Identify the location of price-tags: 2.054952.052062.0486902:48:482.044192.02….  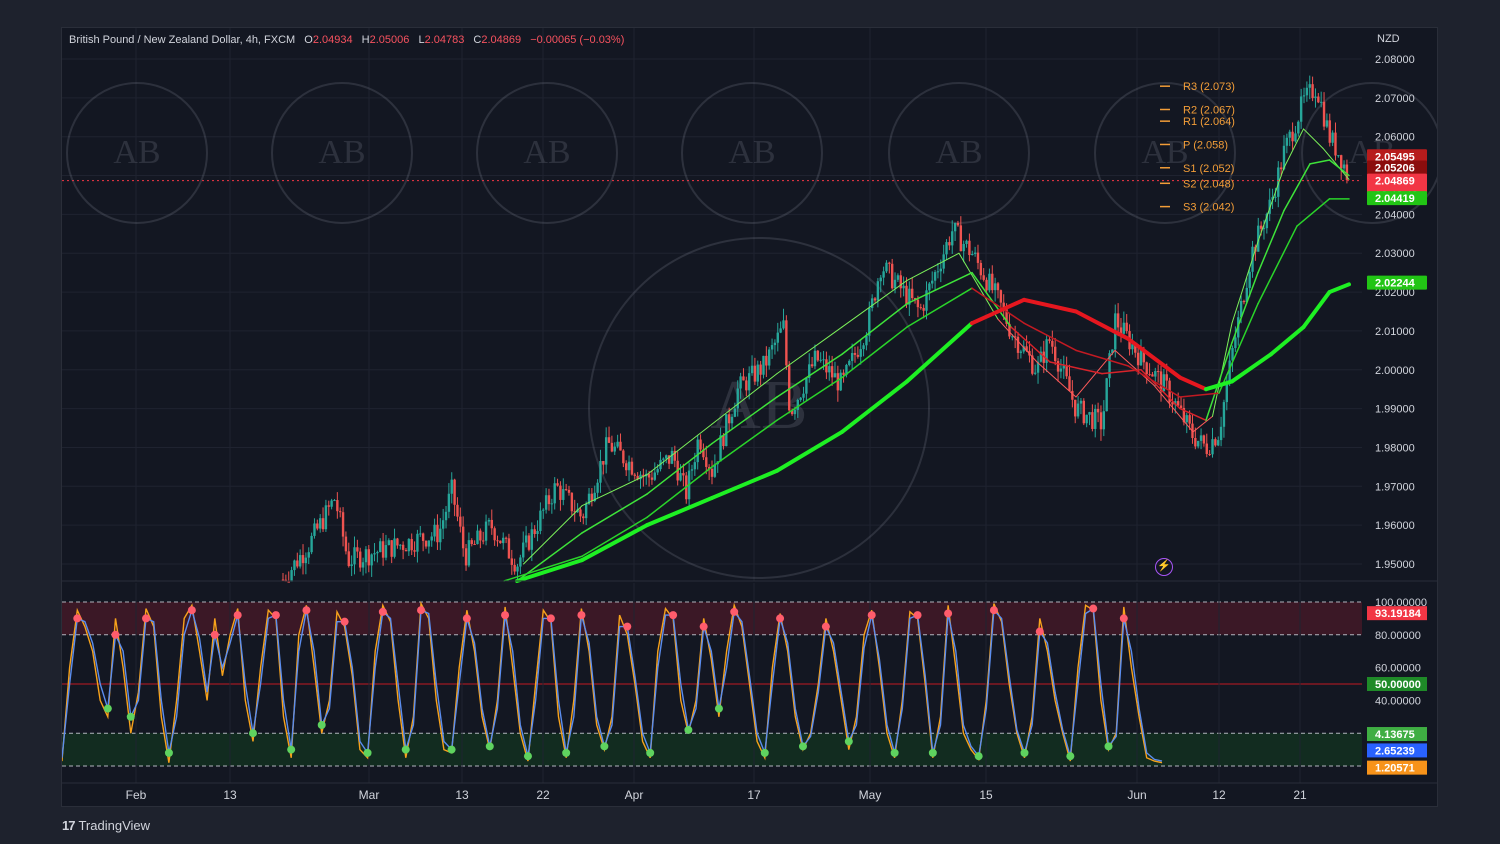
(1397, 219).